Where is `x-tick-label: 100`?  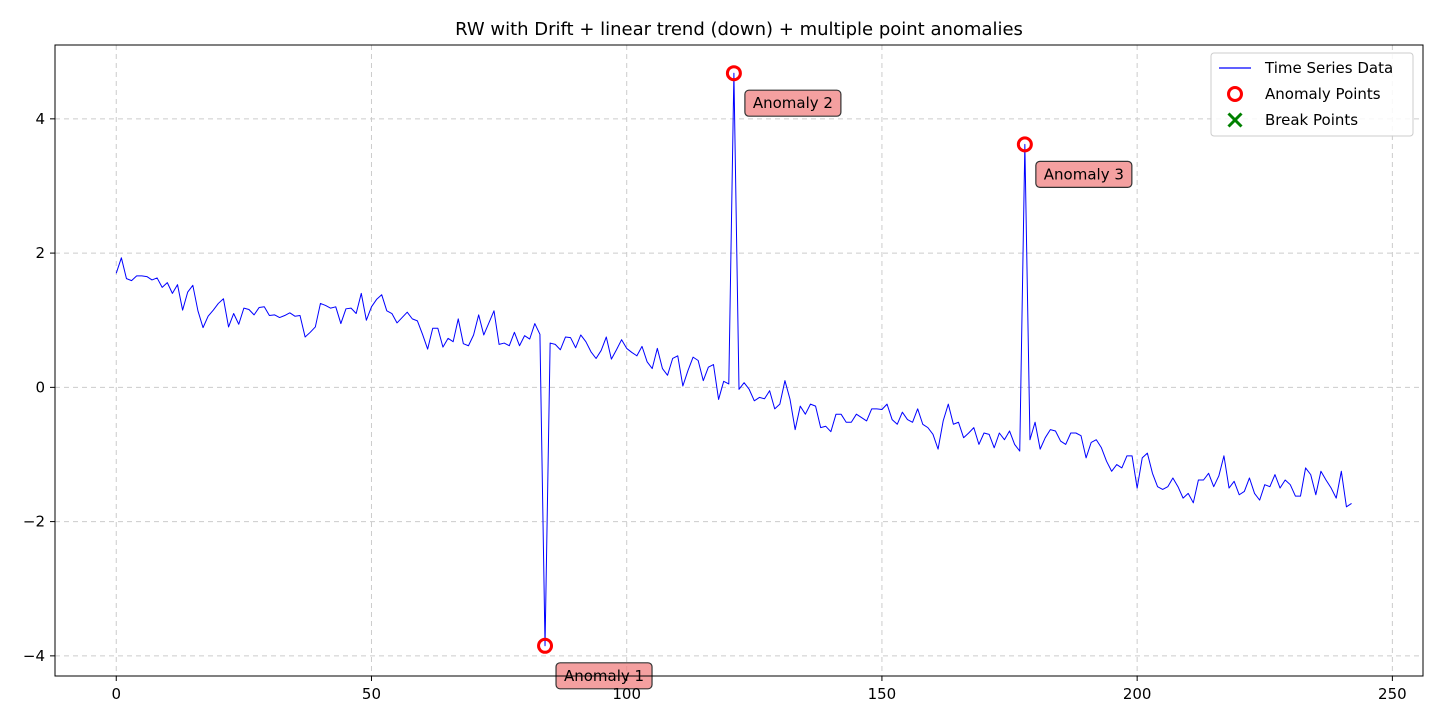 x-tick-label: 100 is located at coordinates (626, 694).